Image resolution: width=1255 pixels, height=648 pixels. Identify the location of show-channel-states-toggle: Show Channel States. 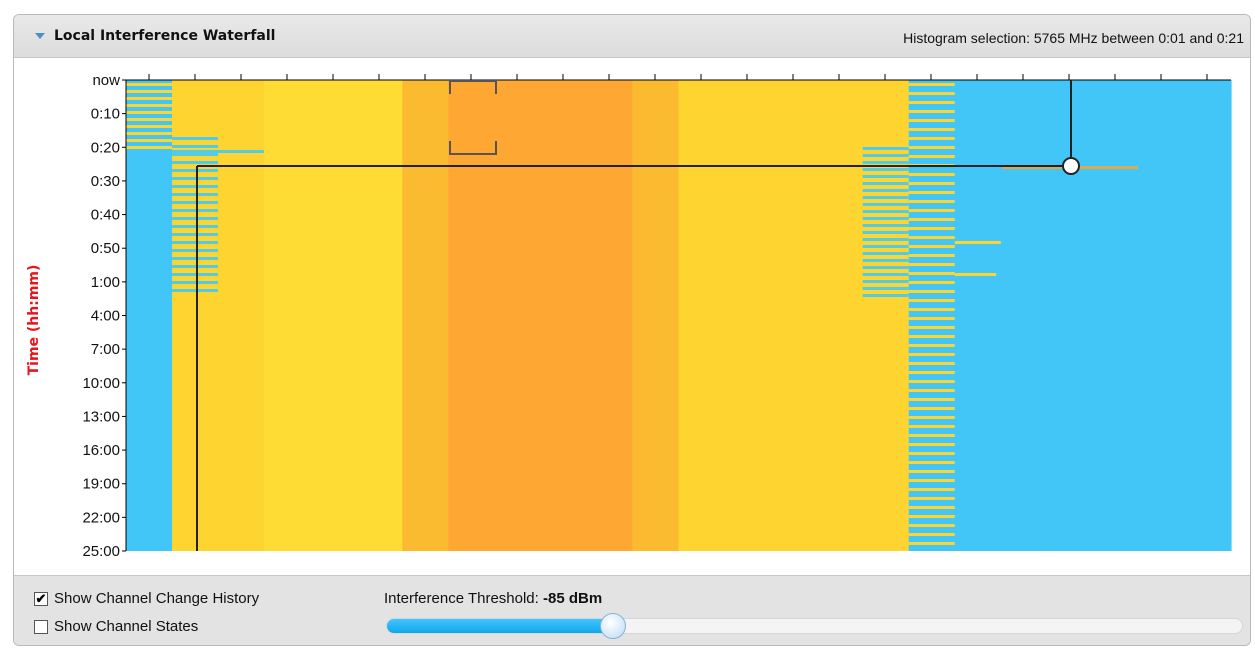
(116, 626).